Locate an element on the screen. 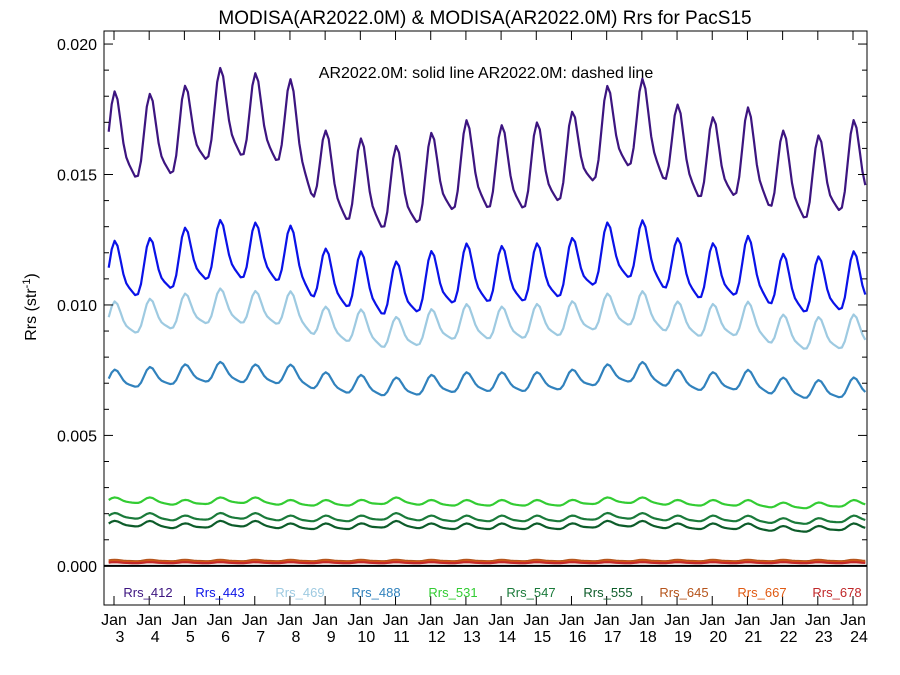 This screenshot has width=900, height=675. x-tick-year: 15 is located at coordinates (542, 637).